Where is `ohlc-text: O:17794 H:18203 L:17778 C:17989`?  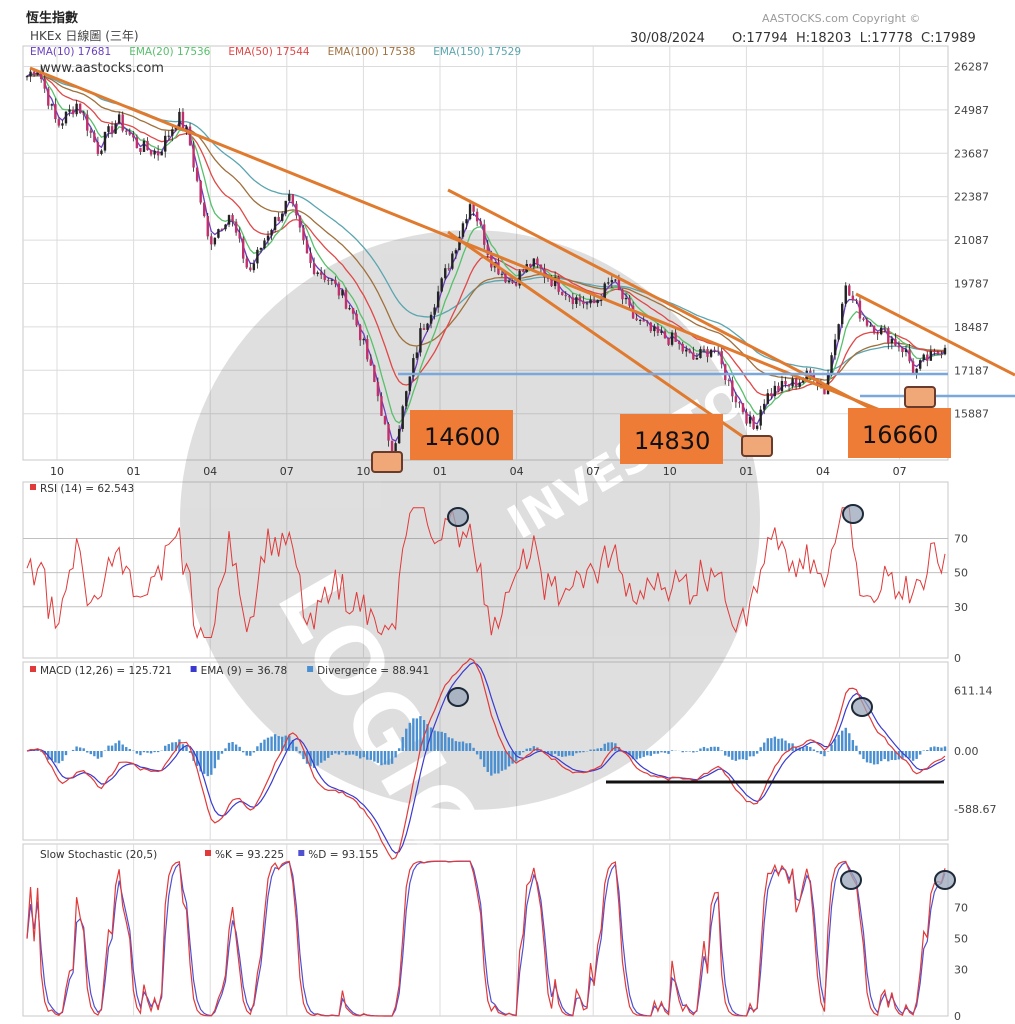 ohlc-text: O:17794 H:18203 L:17778 C:17989 is located at coordinates (854, 38).